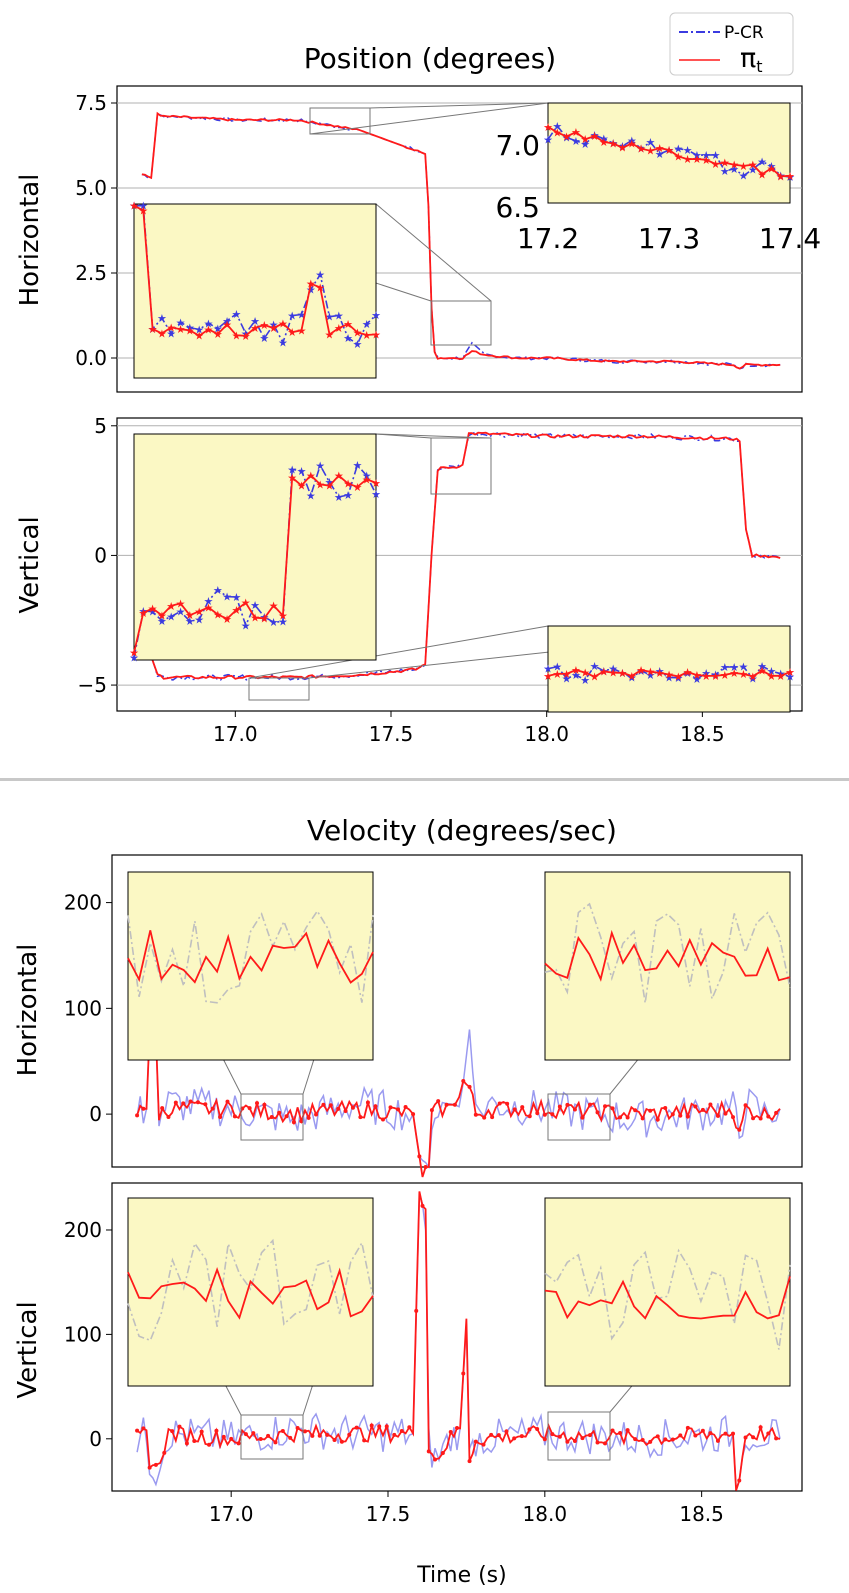 This screenshot has height=1593, width=849. Describe the element at coordinates (517, 145) in the screenshot. I see `inset-y-tick: 7.0` at that location.